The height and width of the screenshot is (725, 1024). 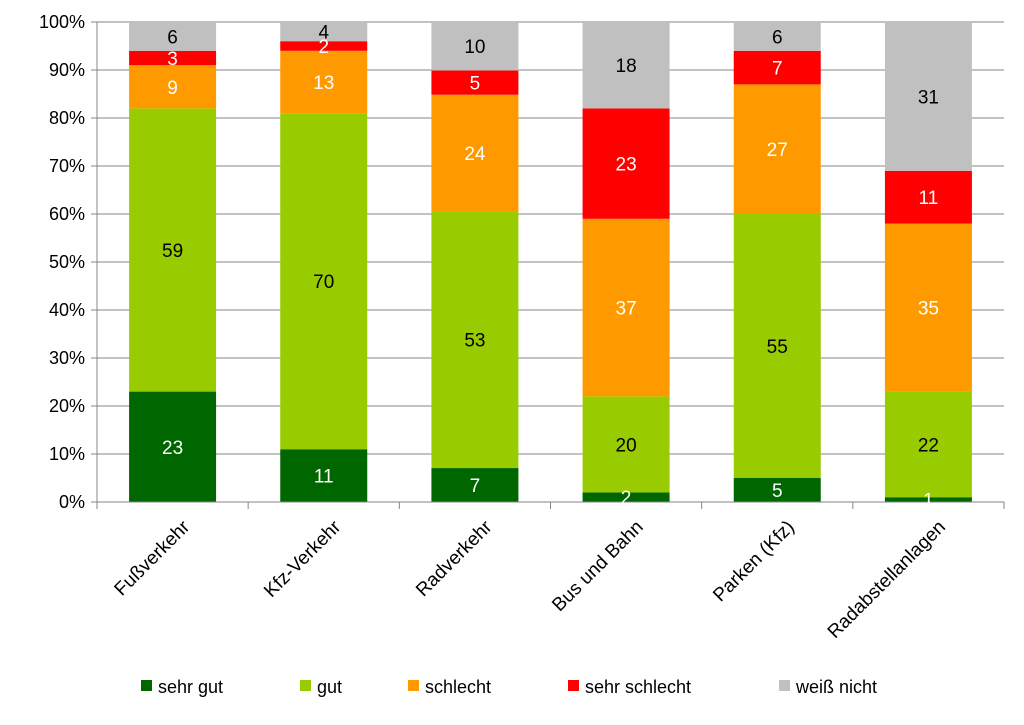 I want to click on y-tick-label: 60%, so click(x=67, y=214).